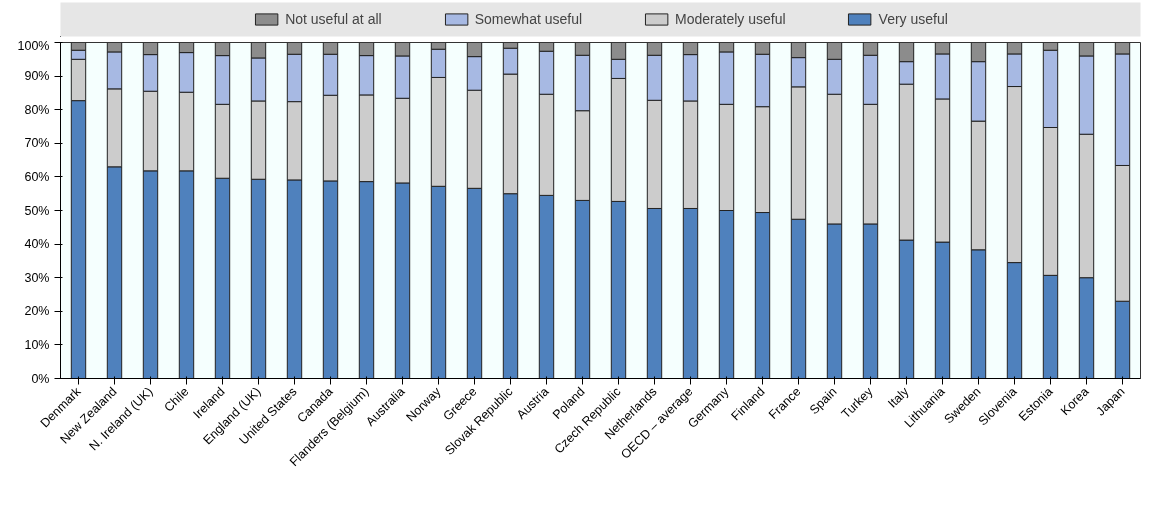 The width and height of the screenshot is (1162, 529). What do you see at coordinates (37, 176) in the screenshot?
I see `y-tick-label: 60%` at bounding box center [37, 176].